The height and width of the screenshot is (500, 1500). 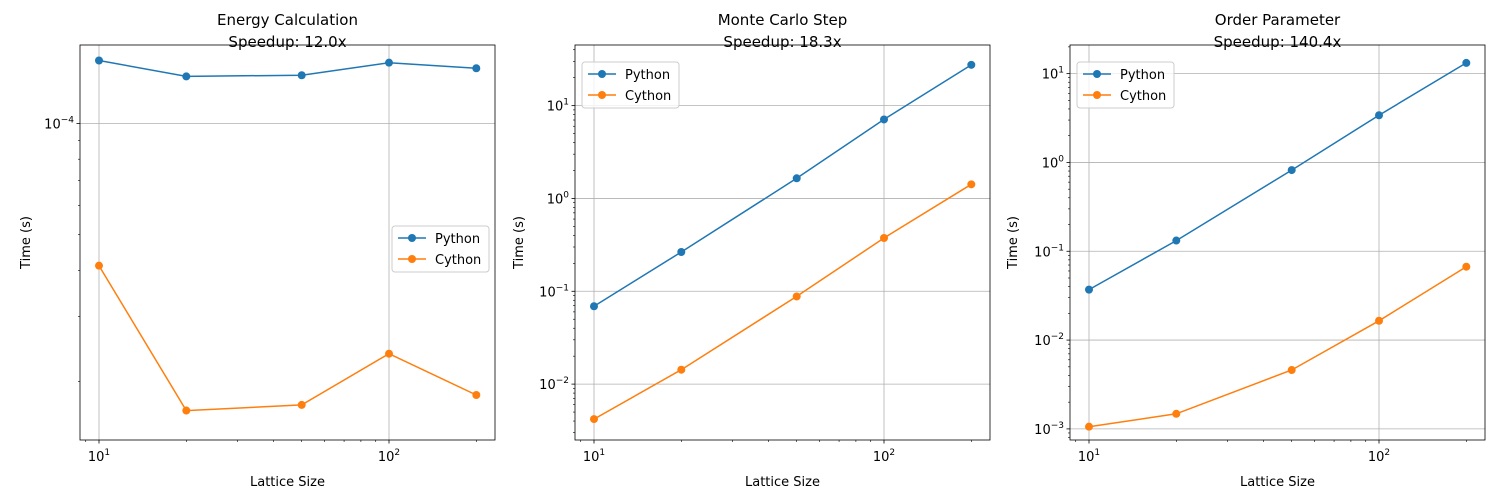 What do you see at coordinates (783, 20) in the screenshot?
I see `chart-title: Monte Carlo Step` at bounding box center [783, 20].